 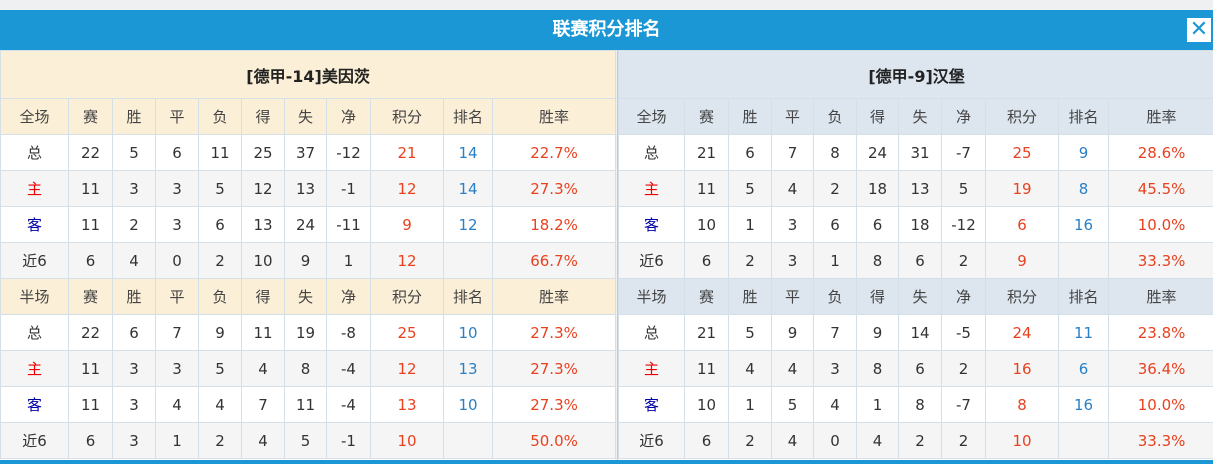 I want to click on column-header: 负, so click(x=835, y=296).